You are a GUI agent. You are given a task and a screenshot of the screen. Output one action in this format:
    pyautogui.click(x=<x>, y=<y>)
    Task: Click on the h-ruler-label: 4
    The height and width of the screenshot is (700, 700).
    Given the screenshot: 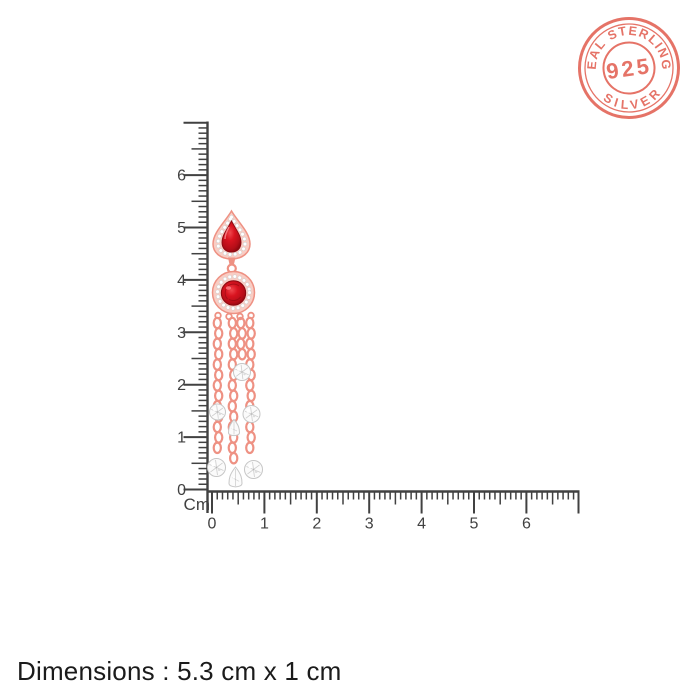 What is the action you would take?
    pyautogui.click(x=421, y=524)
    